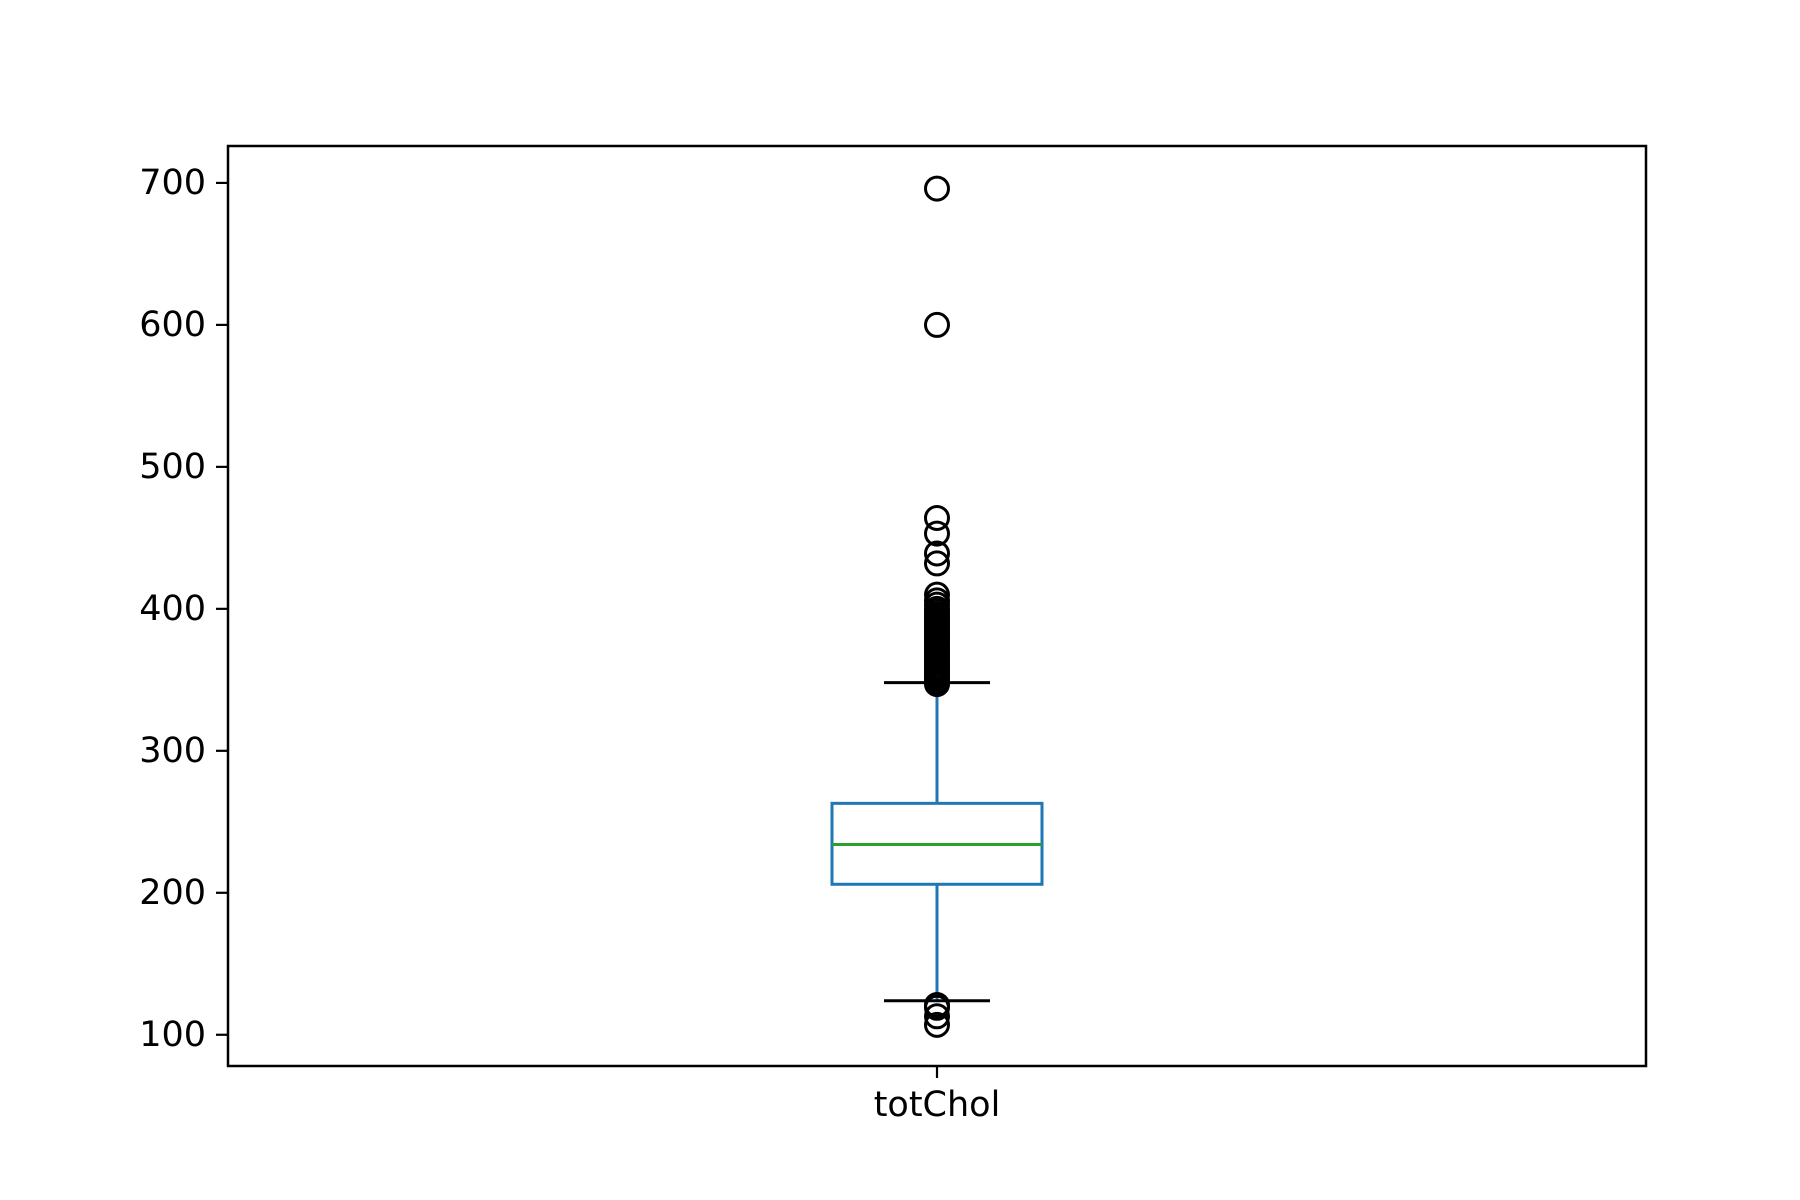 This screenshot has width=1800, height=1200. Describe the element at coordinates (172, 1035) in the screenshot. I see `y-tick-label: 100` at that location.